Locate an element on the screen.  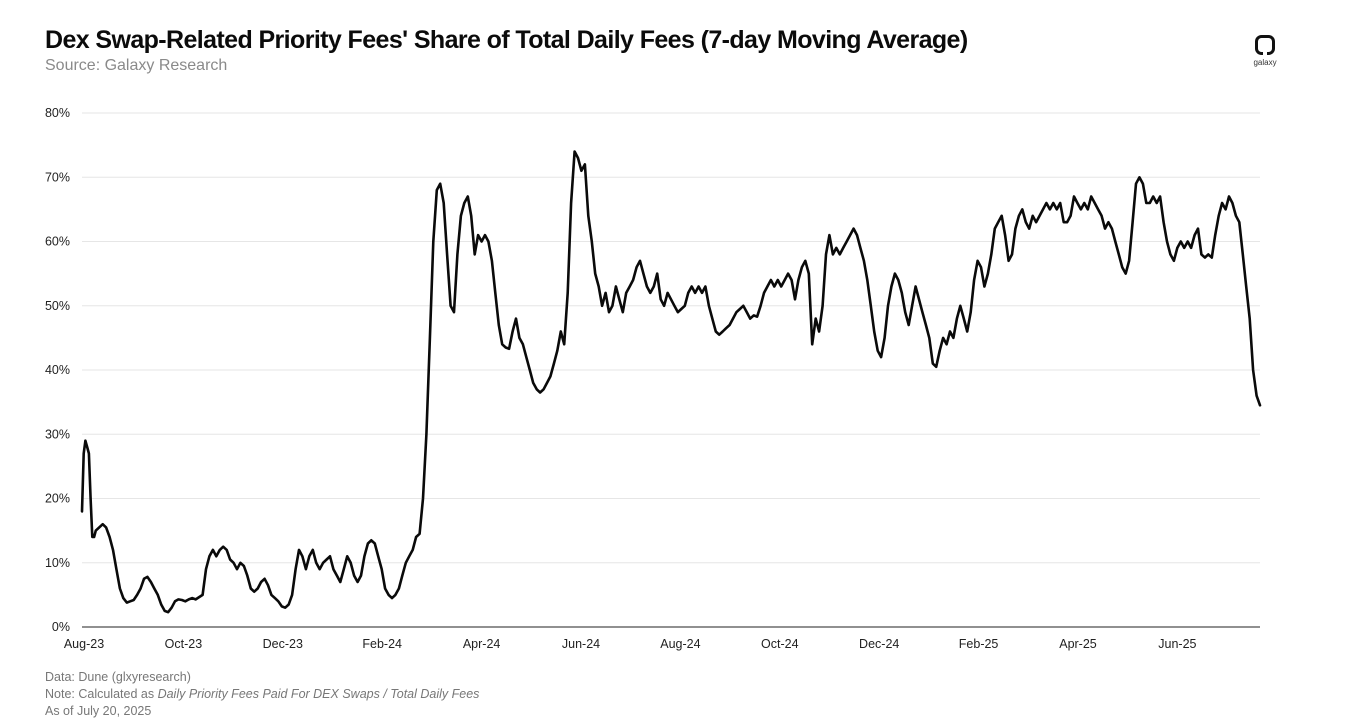
x-tick-label: Jun-25 is located at coordinates (1177, 644).